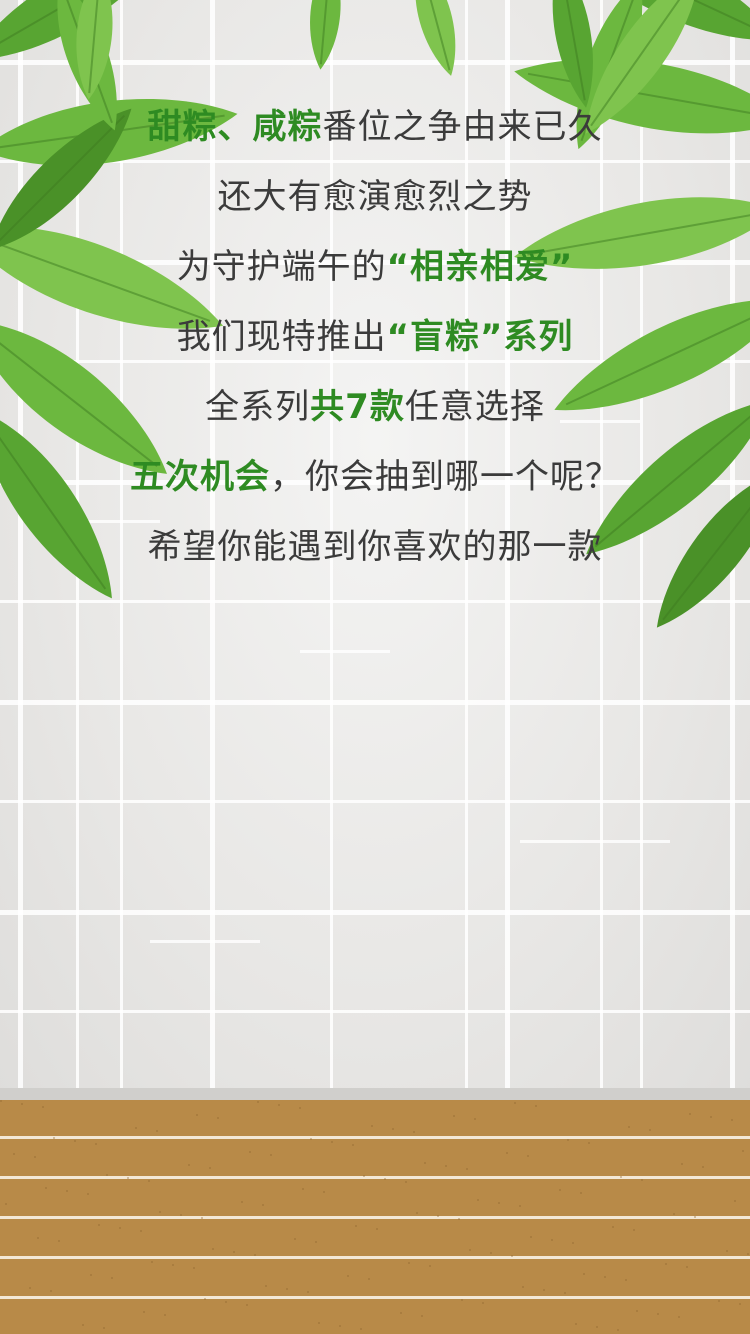 The width and height of the screenshot is (750, 1334). Describe the element at coordinates (287, 127) in the screenshot. I see `highlight-text: 咸粽` at that location.